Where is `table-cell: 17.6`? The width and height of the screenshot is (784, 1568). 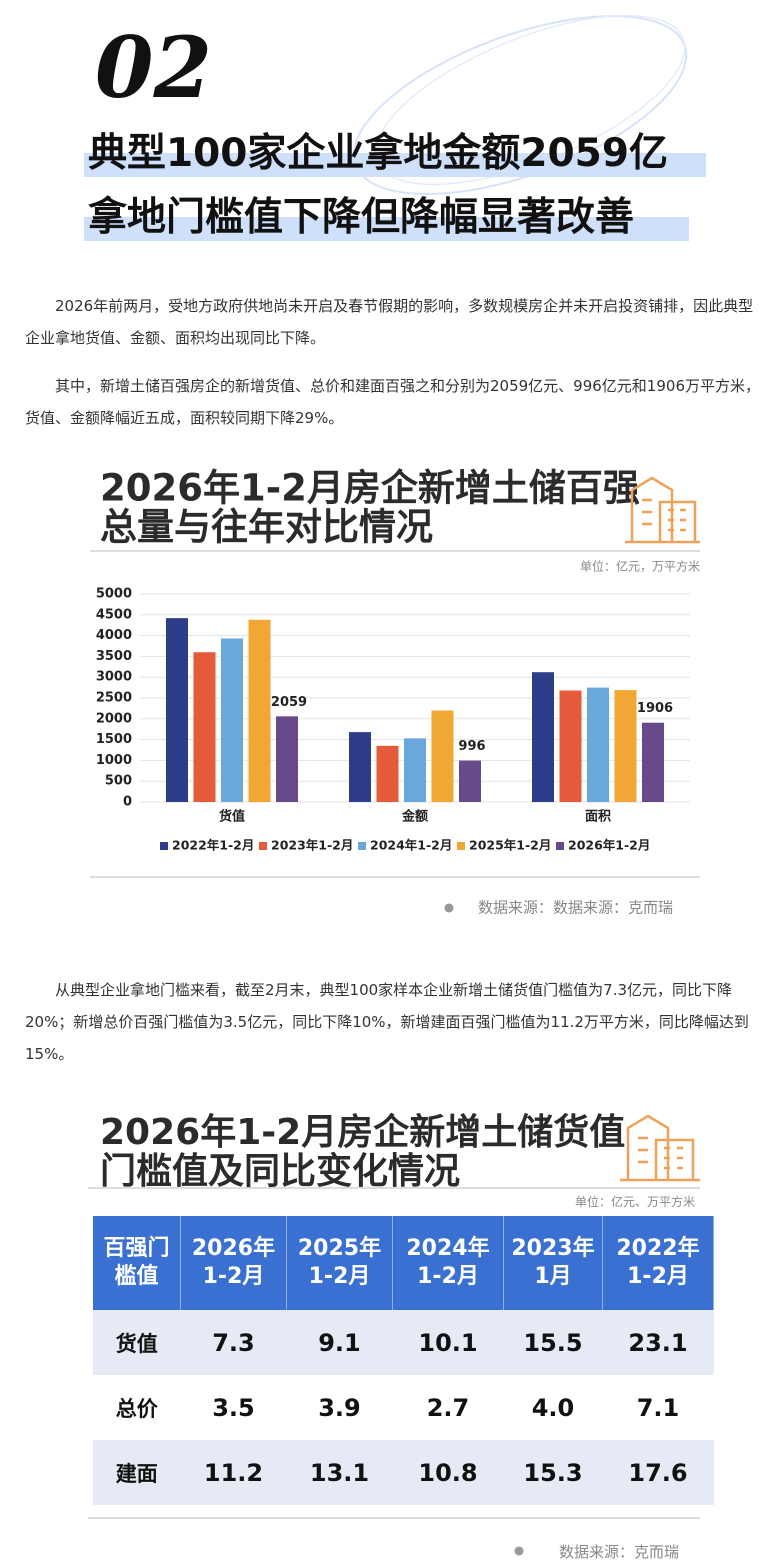 table-cell: 17.6 is located at coordinates (658, 1472).